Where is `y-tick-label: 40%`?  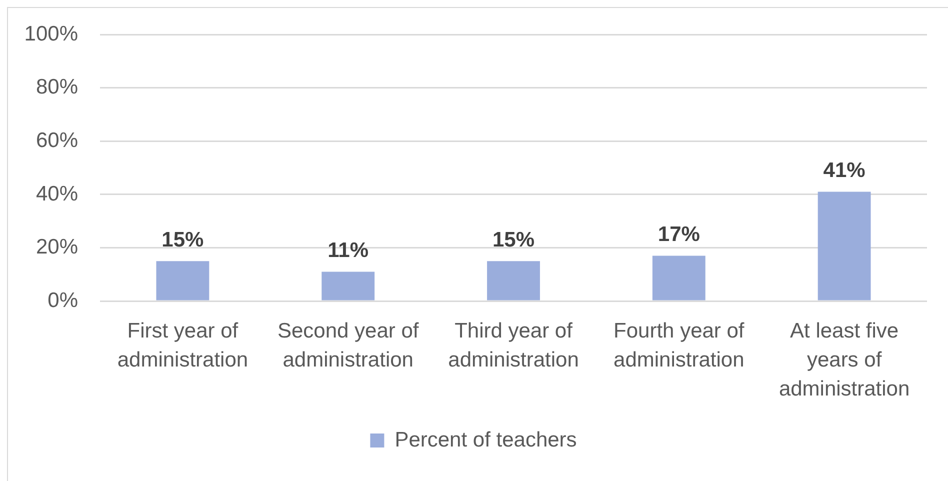
y-tick-label: 40% is located at coordinates (57, 194).